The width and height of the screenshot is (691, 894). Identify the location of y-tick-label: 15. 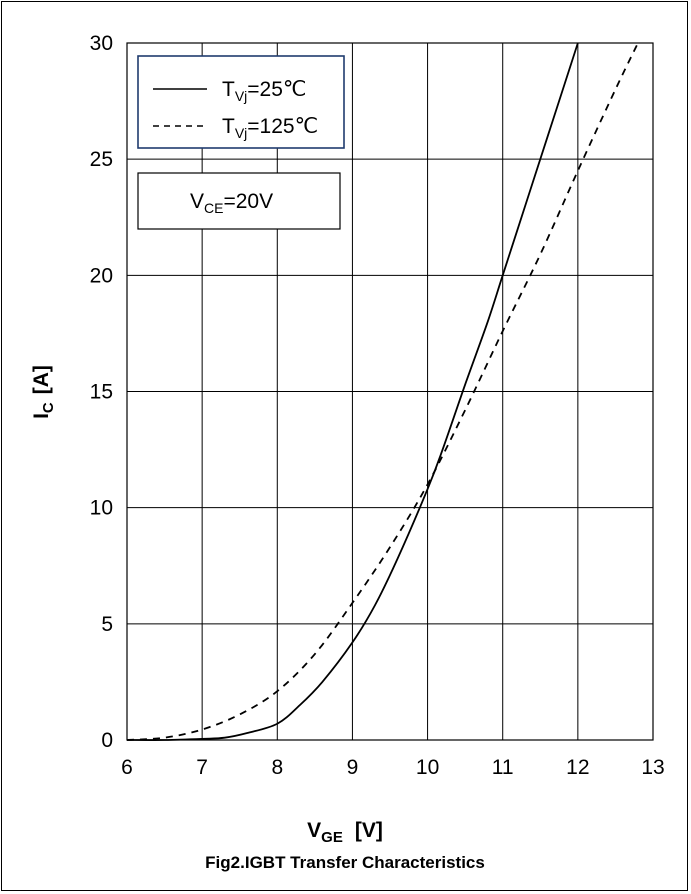
(101, 392).